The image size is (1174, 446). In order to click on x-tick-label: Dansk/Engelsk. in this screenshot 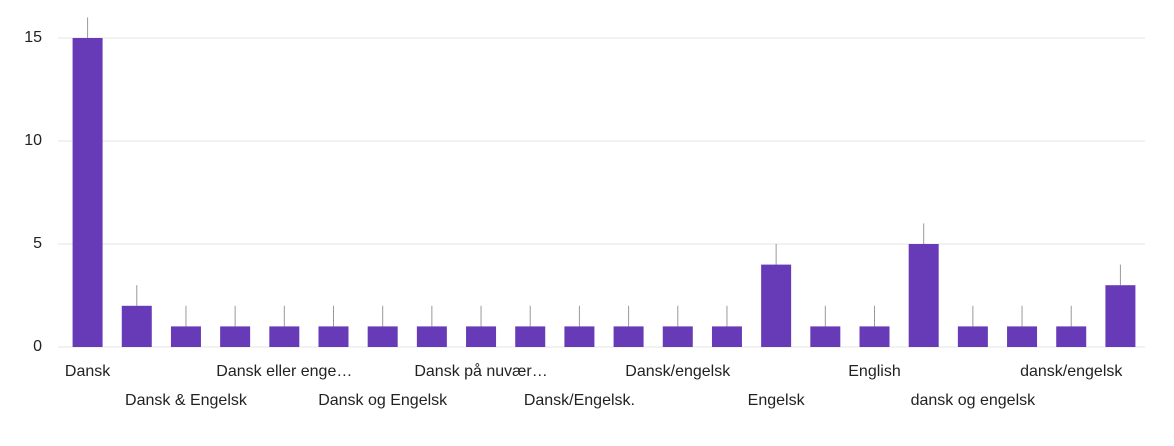, I will do `click(579, 400)`.